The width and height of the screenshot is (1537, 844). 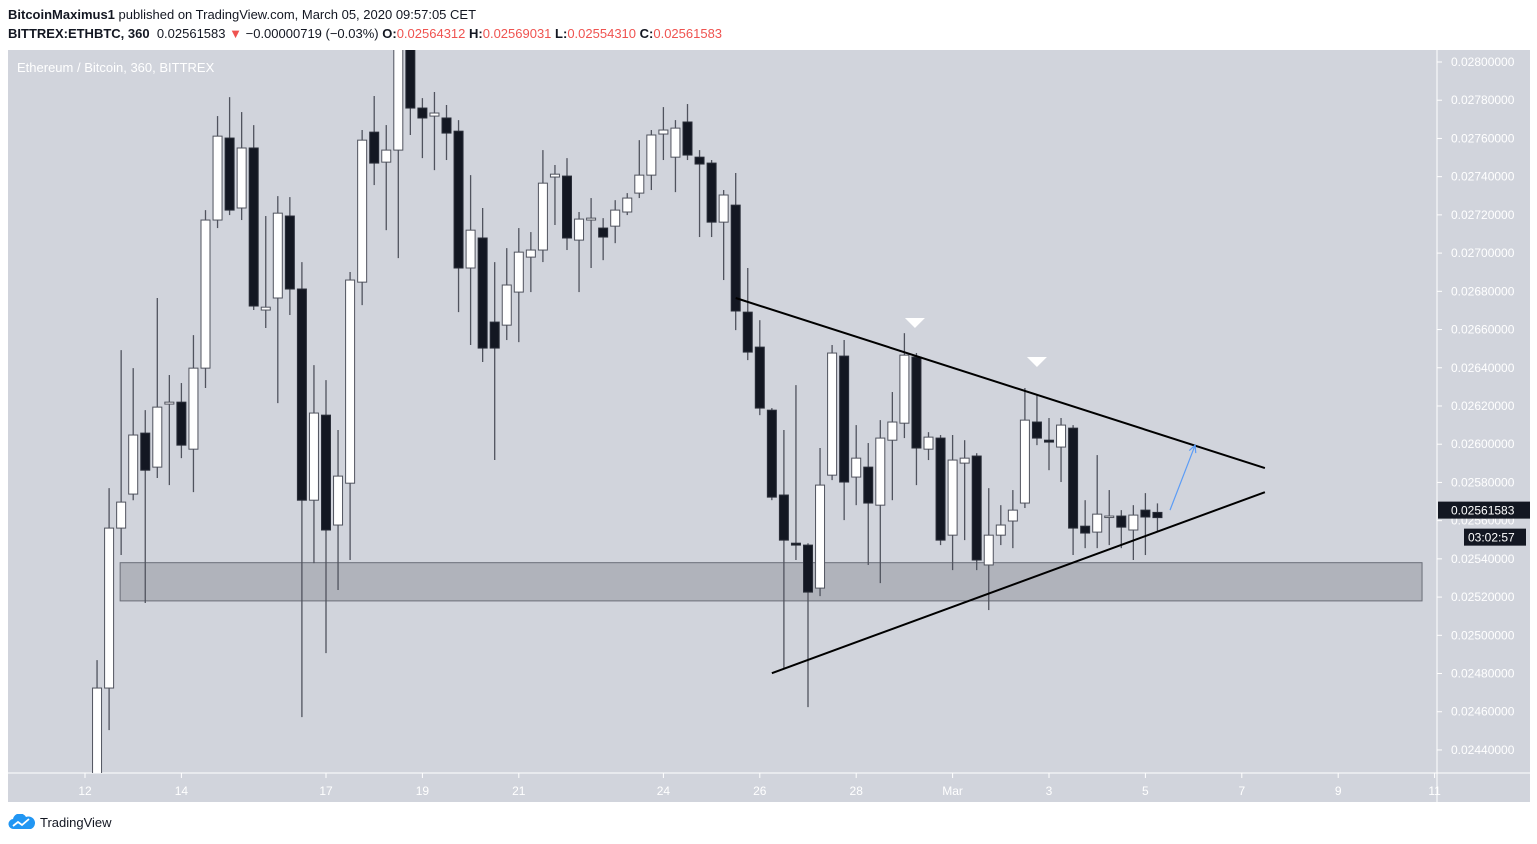 What do you see at coordinates (191, 33) in the screenshot?
I see `last-price: 0.02561583` at bounding box center [191, 33].